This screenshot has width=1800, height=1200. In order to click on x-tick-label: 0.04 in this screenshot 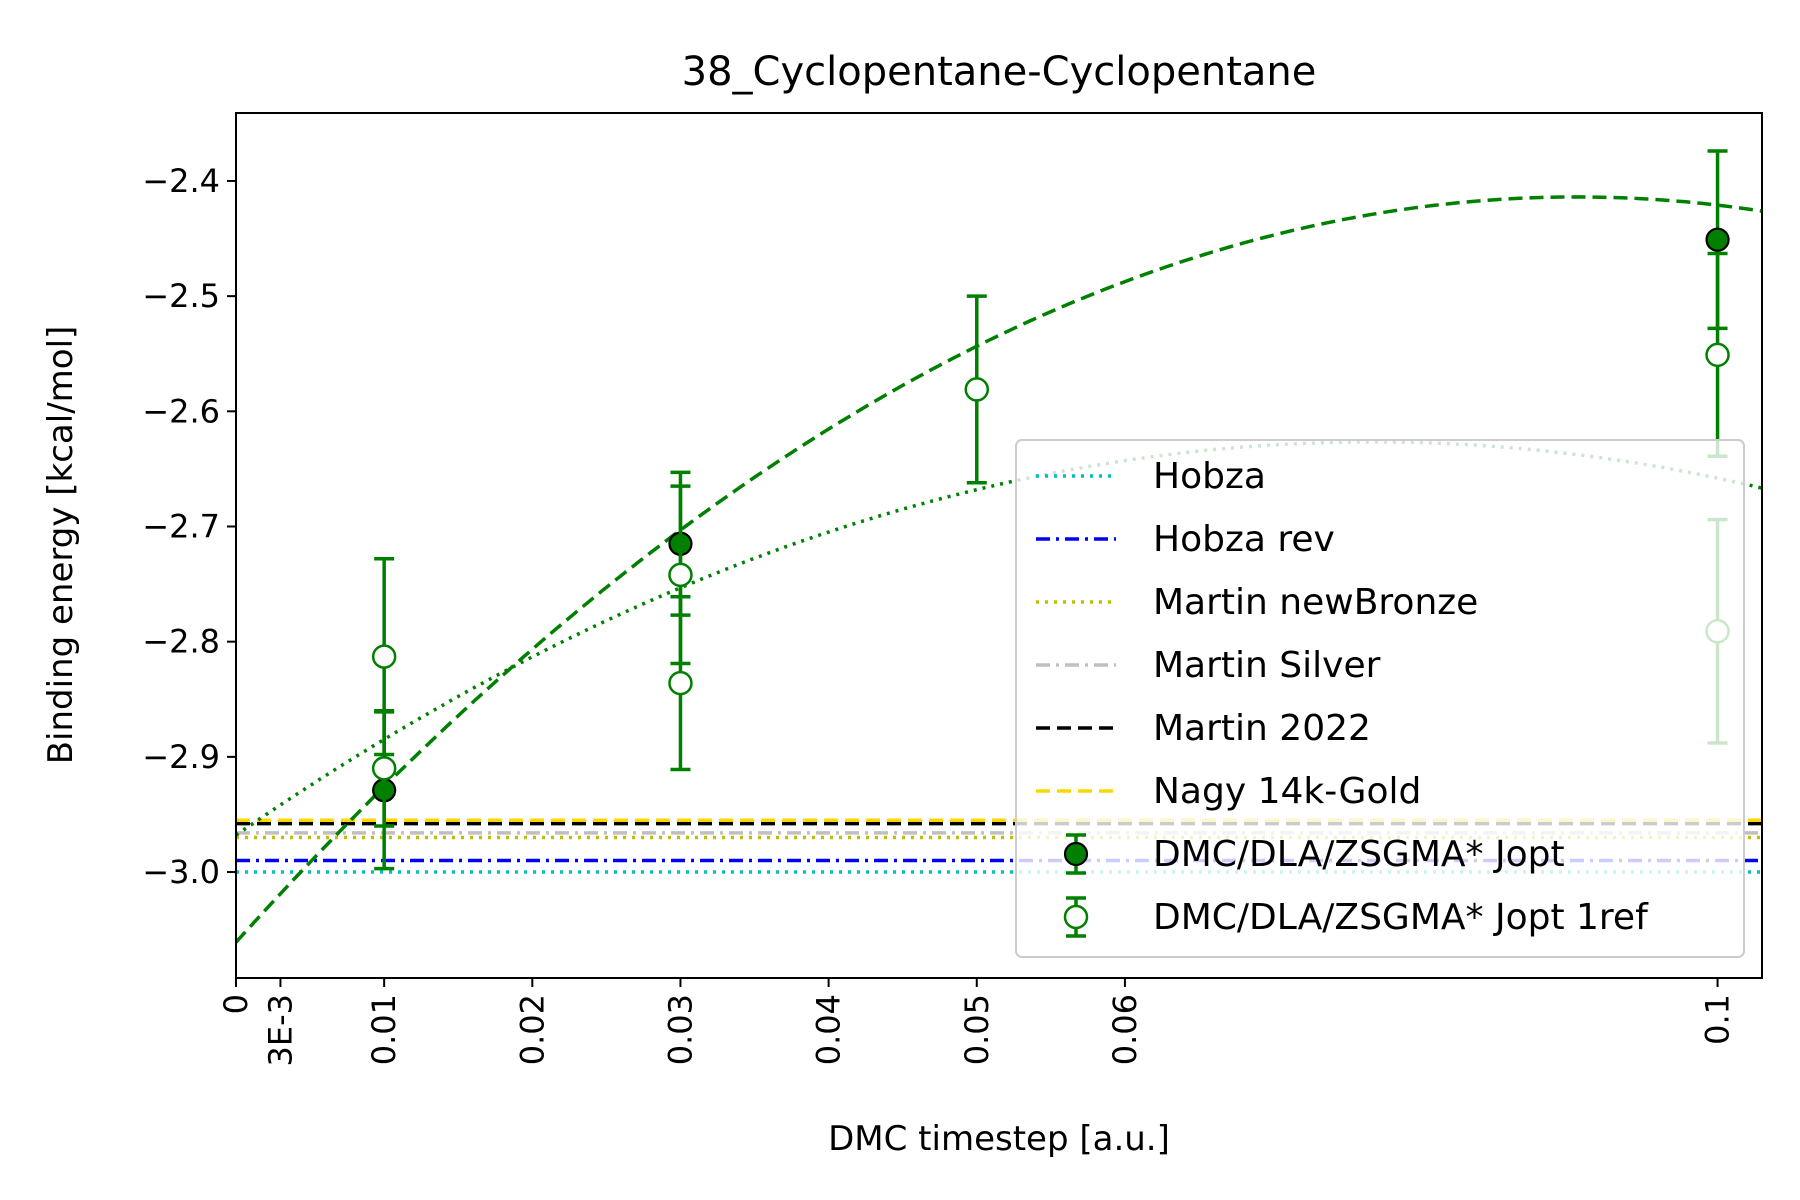, I will do `click(829, 1029)`.